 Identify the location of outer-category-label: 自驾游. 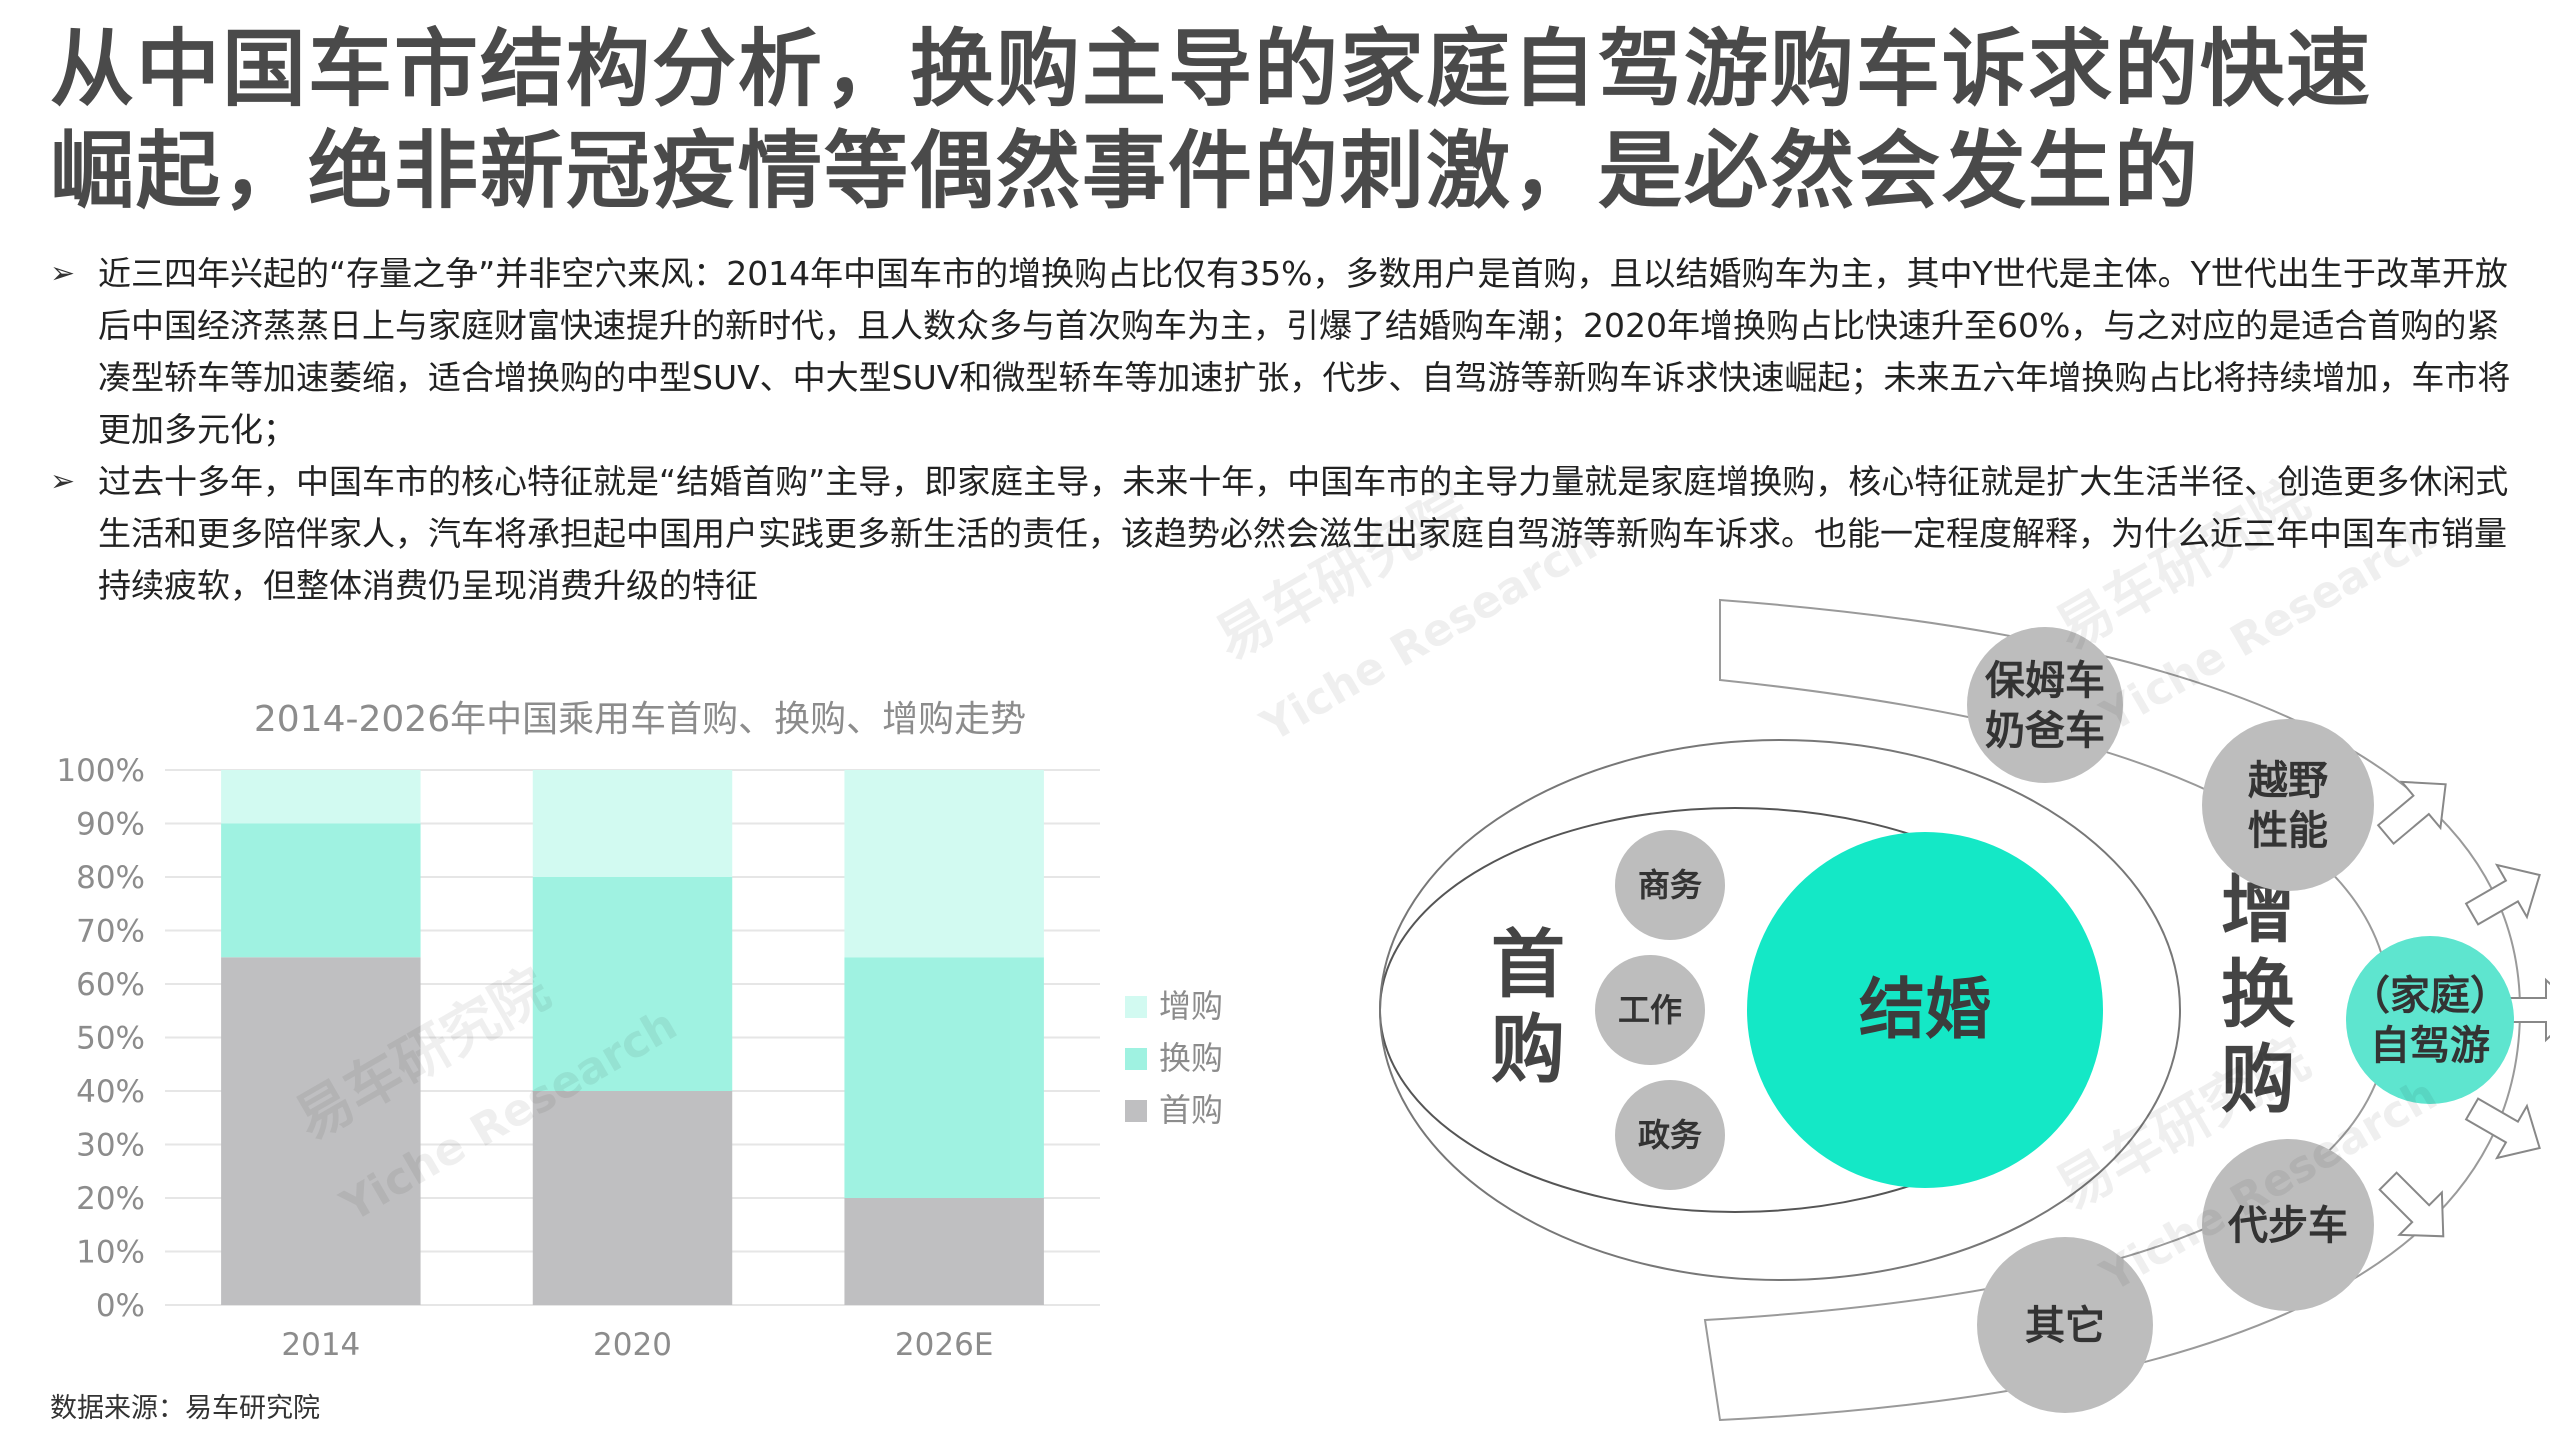
(2430, 1046).